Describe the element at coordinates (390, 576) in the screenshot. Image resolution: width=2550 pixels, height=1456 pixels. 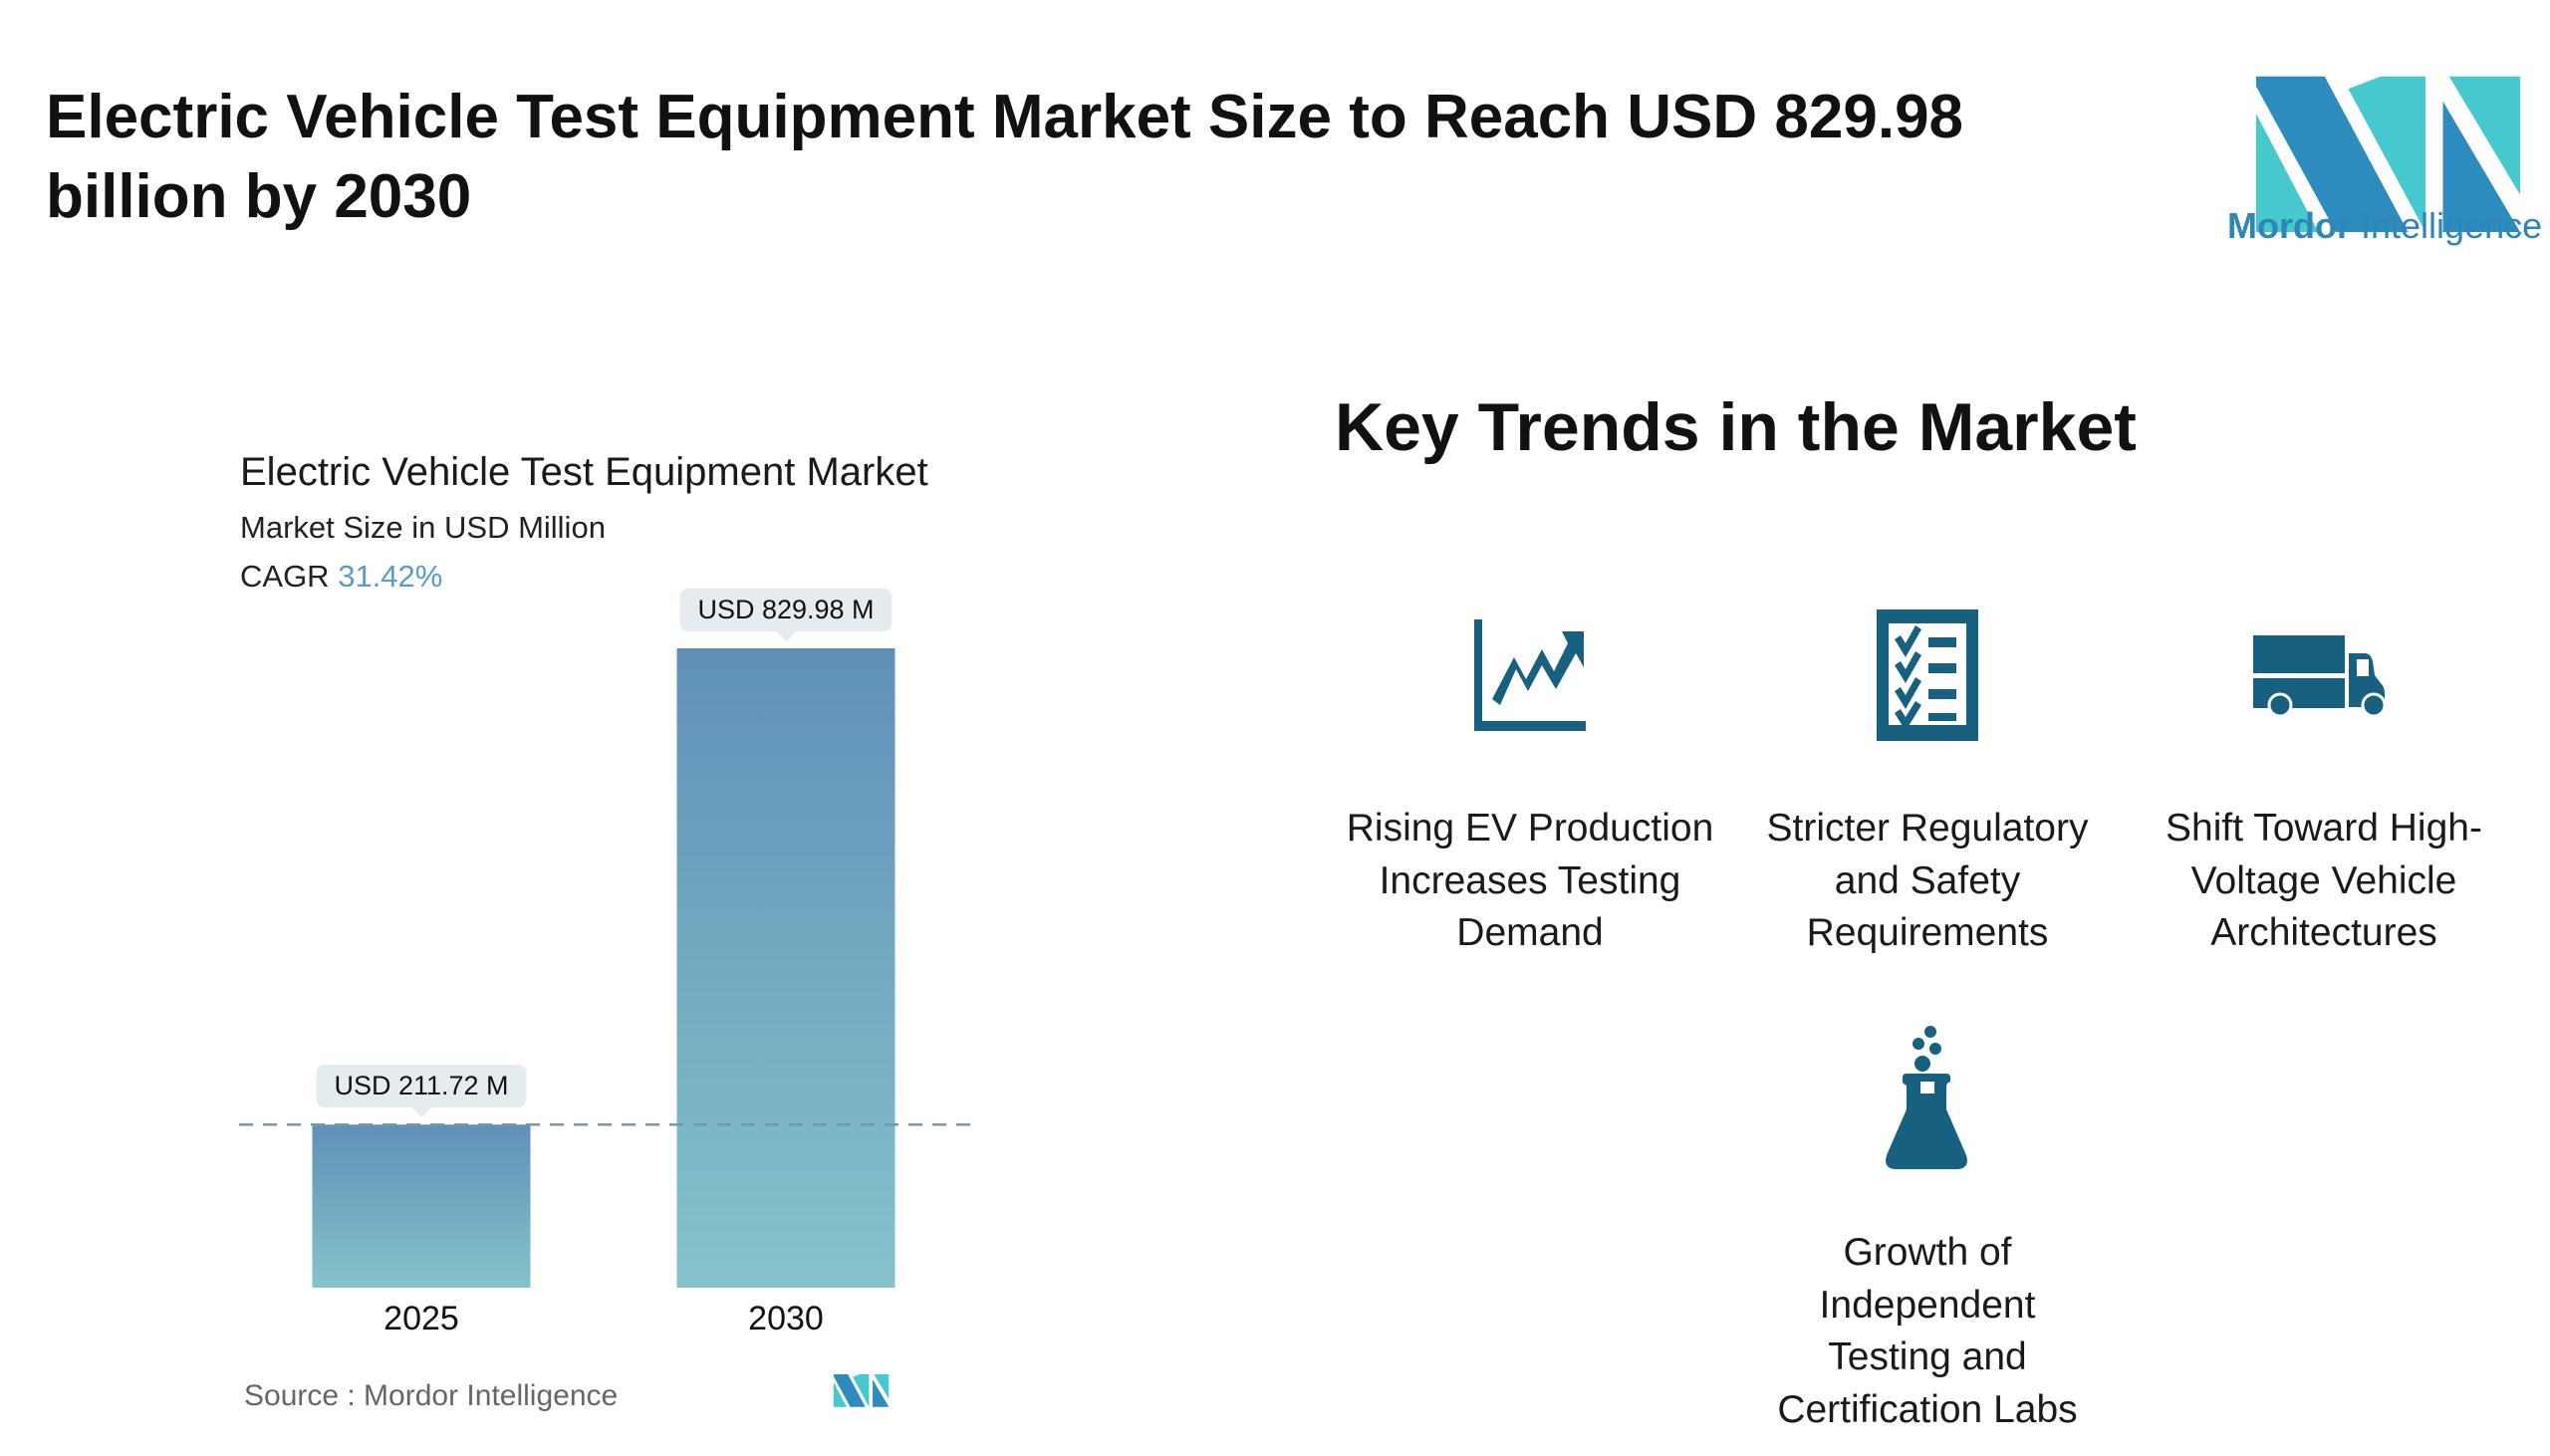
I see `cagr-value: 31.42%` at that location.